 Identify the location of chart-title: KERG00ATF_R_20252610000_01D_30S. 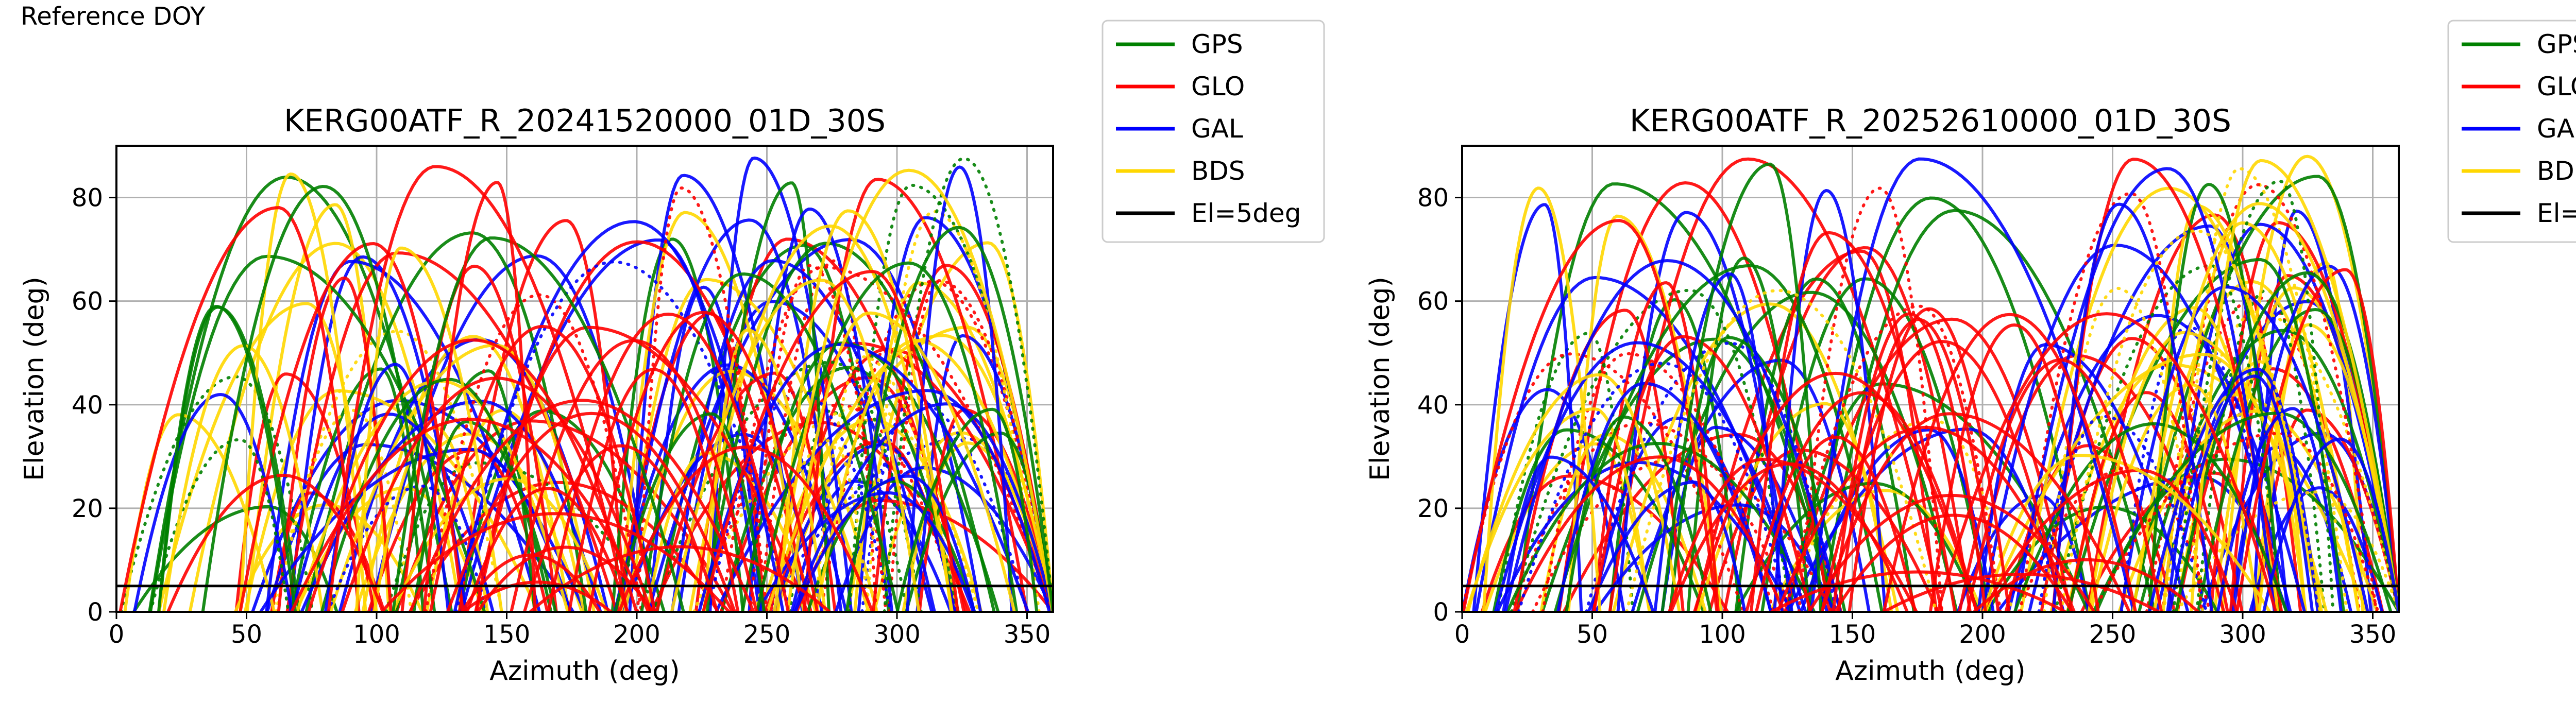
(1930, 121).